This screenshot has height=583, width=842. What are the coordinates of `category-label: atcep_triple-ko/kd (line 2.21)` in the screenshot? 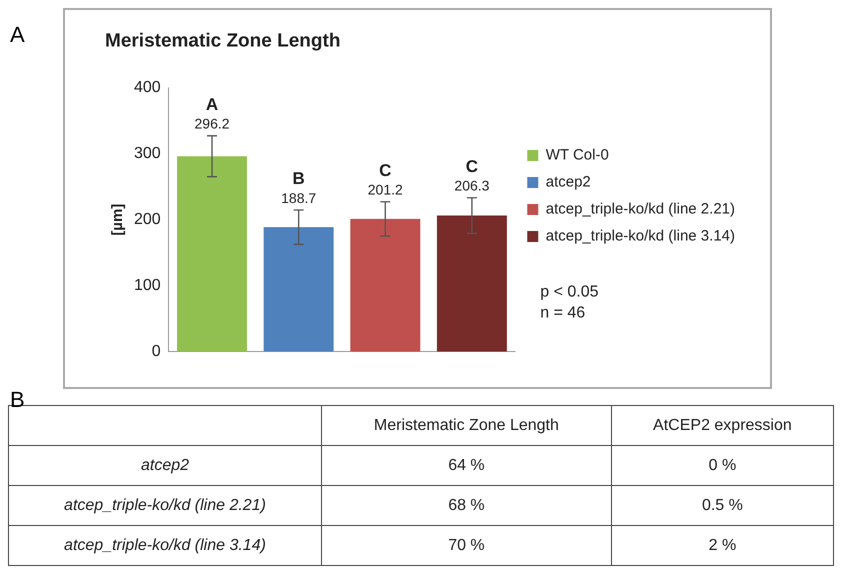 It's located at (165, 505).